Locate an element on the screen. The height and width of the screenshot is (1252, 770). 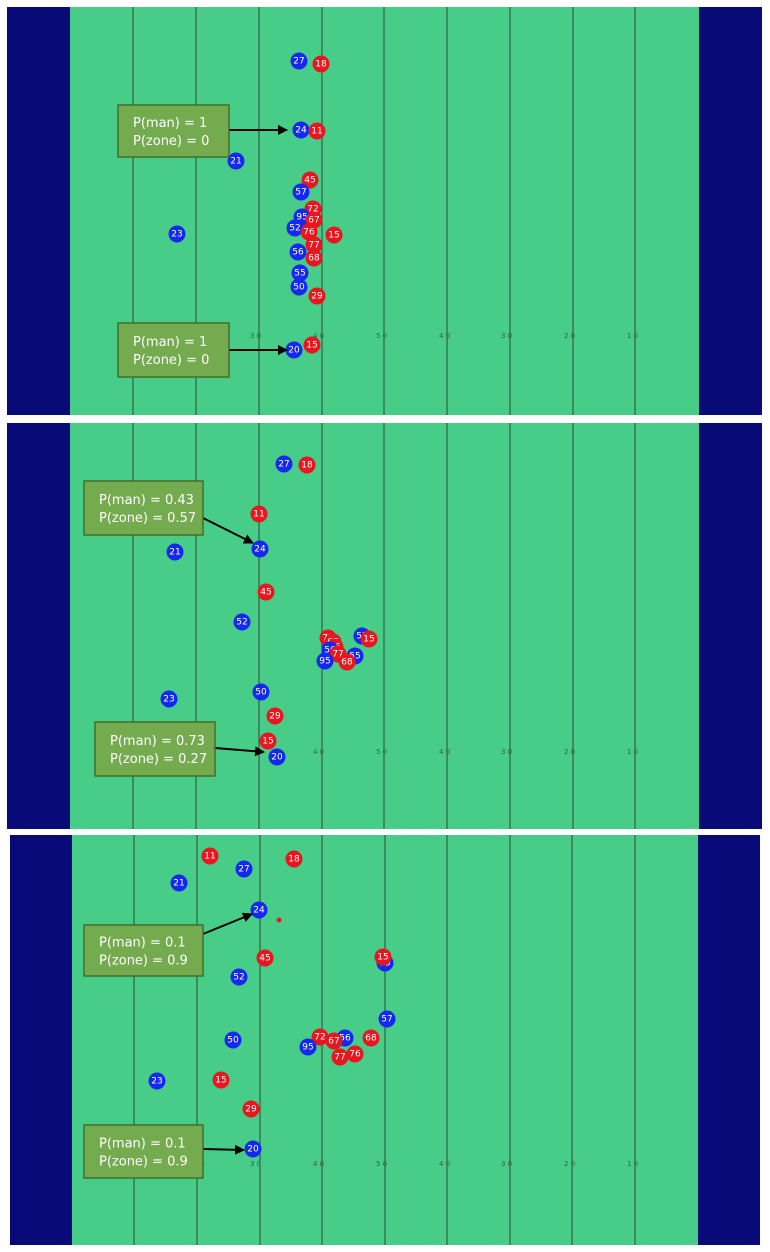
defense-player-23: 23 is located at coordinates (169, 699).